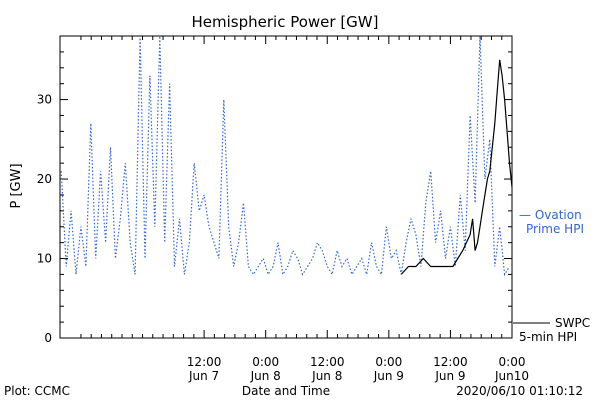 The height and width of the screenshot is (400, 600). I want to click on x-tick-date-label: Jun 7, so click(203, 376).